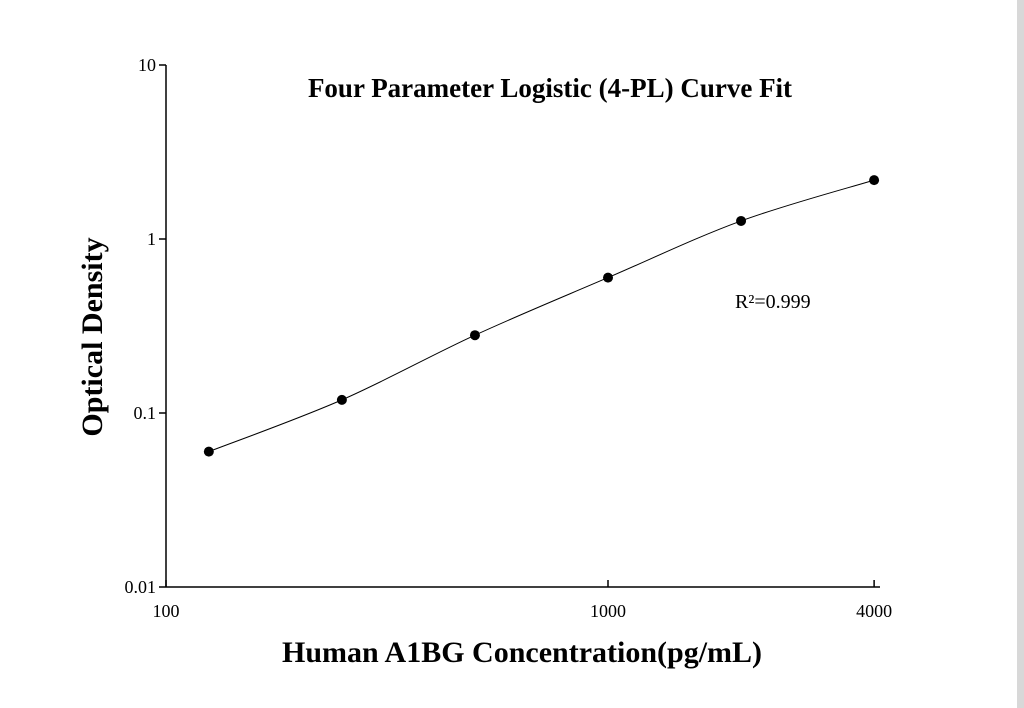 The width and height of the screenshot is (1024, 708). Describe the element at coordinates (151, 239) in the screenshot. I see `y-tick-label: 1` at that location.